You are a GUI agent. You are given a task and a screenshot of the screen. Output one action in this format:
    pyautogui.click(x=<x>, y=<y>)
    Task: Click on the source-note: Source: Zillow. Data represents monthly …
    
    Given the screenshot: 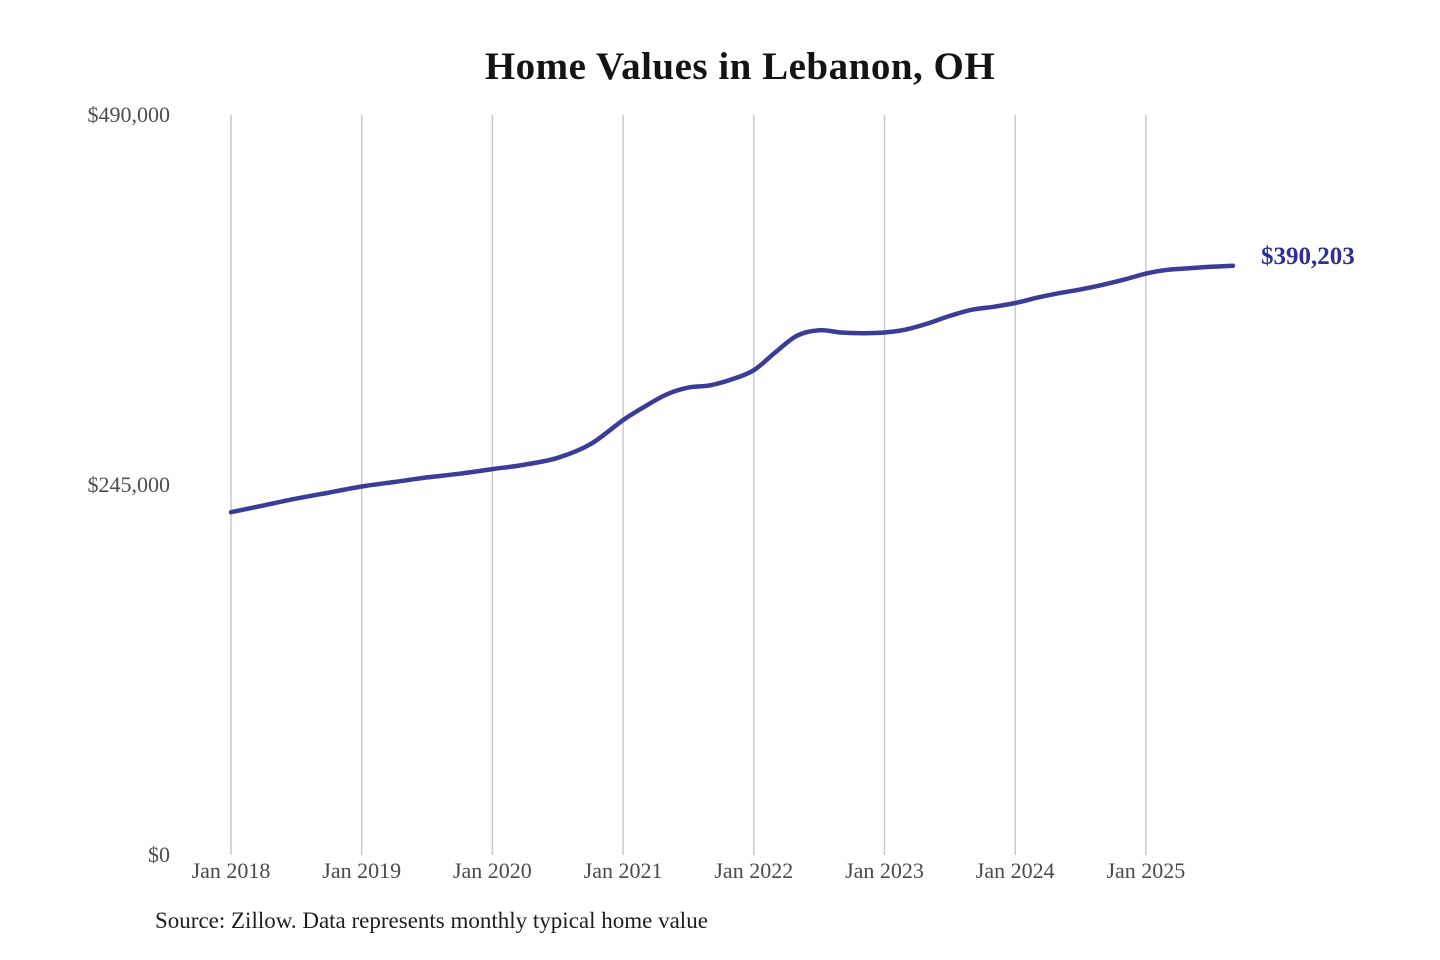 What is the action you would take?
    pyautogui.click(x=431, y=920)
    